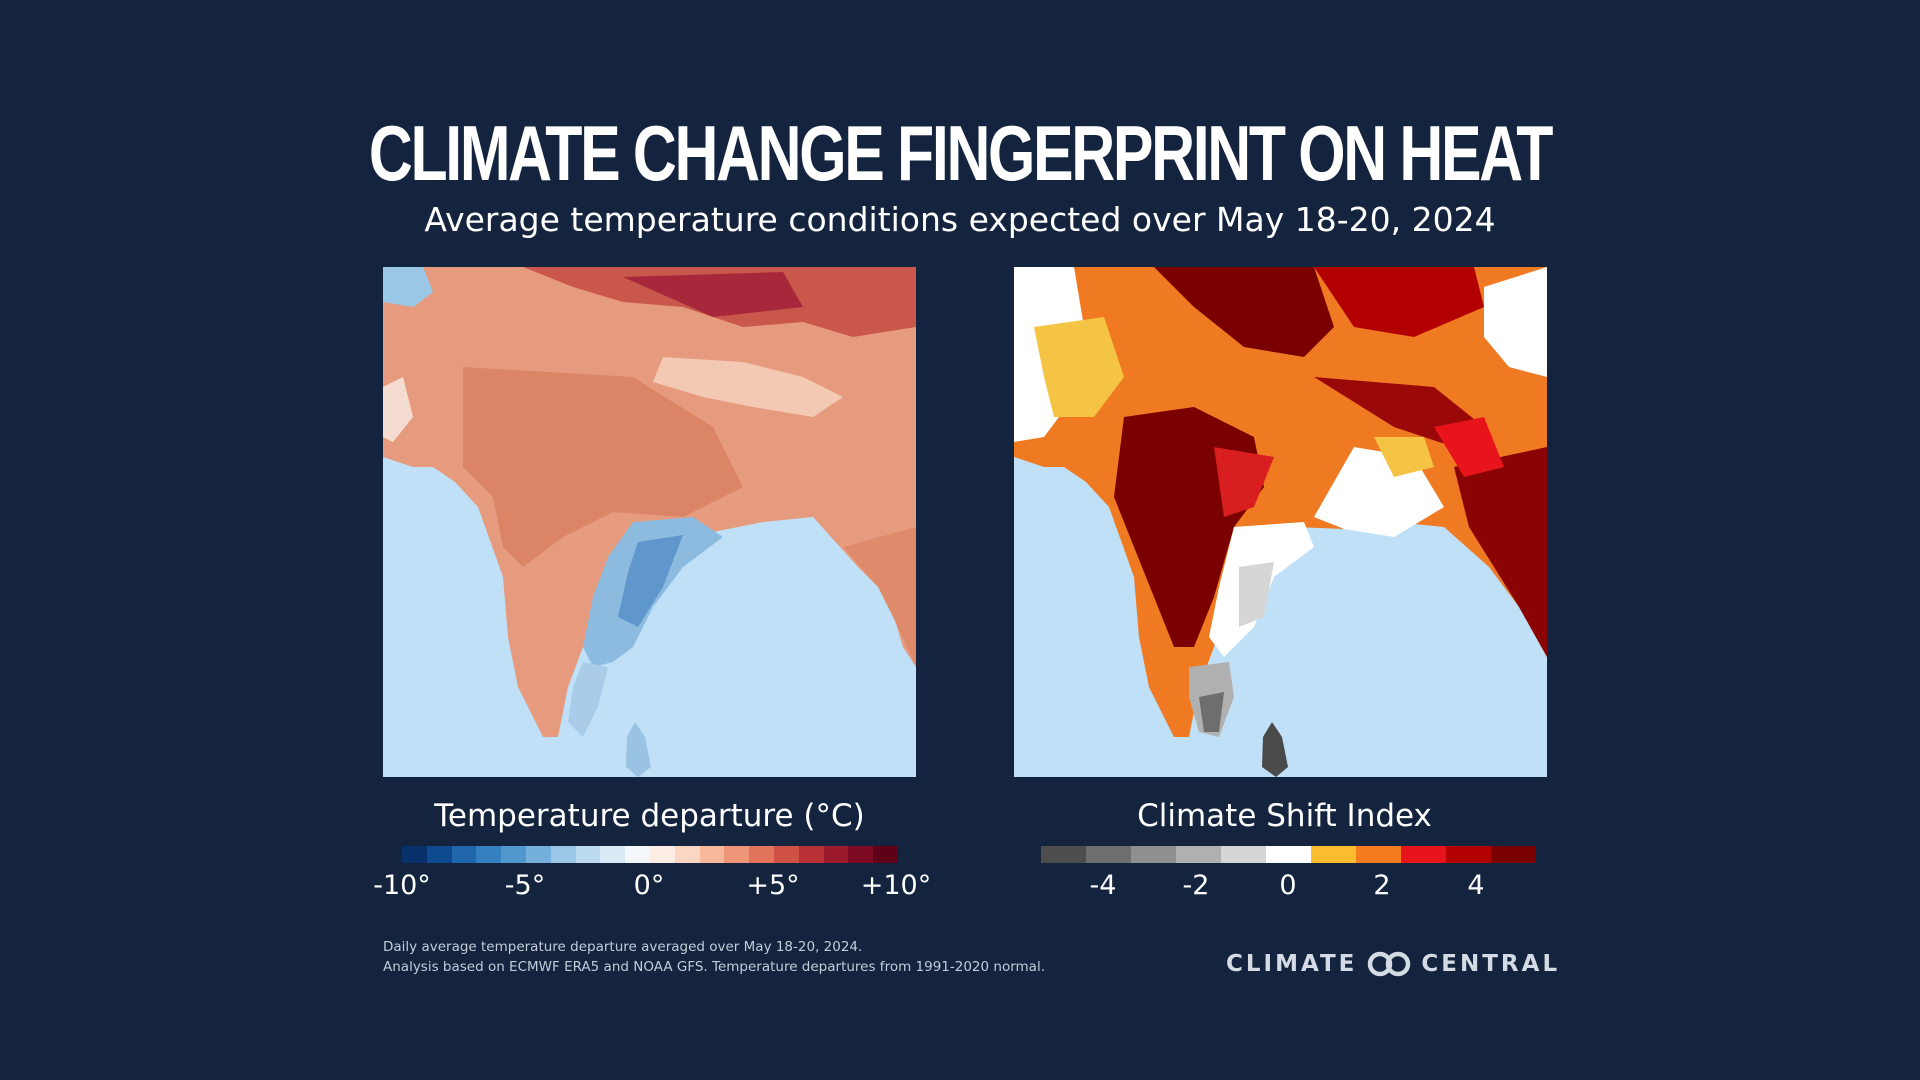 The image size is (1920, 1080). I want to click on csi-tick: 0, so click(1288, 885).